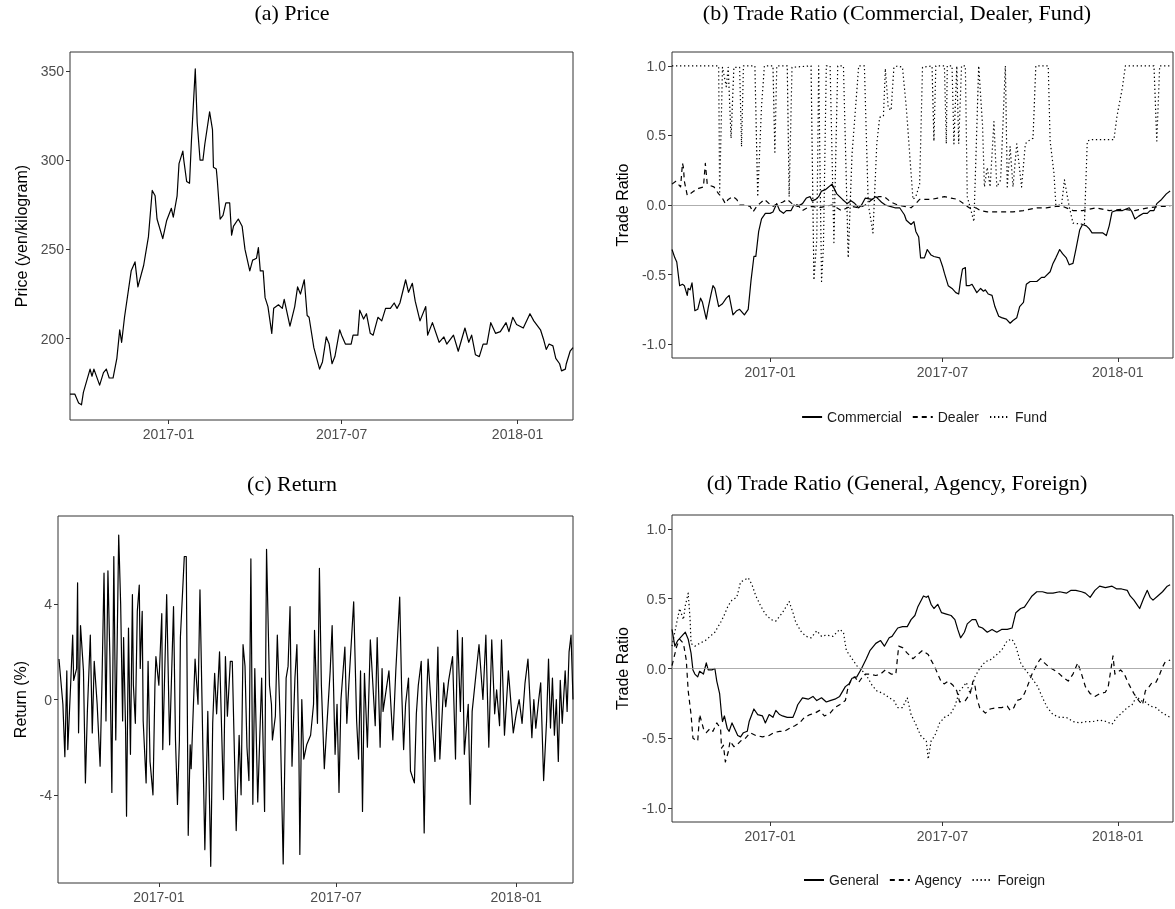 This screenshot has width=1175, height=909. I want to click on chart-title: (d) Trade Ratio (General, Agency, Foreign), so click(897, 482).